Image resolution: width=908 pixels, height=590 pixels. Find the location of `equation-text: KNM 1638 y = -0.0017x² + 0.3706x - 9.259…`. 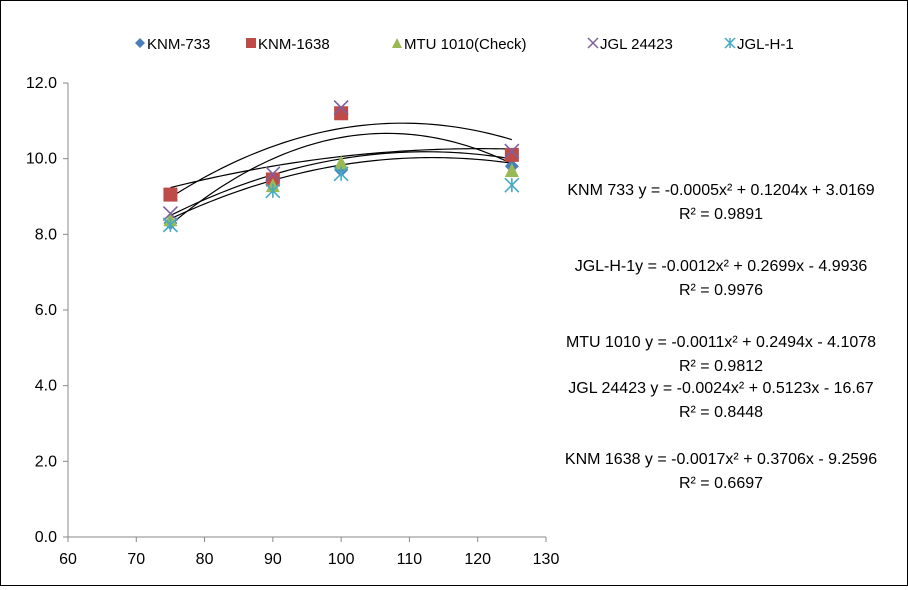

equation-text: KNM 1638 y = -0.0017x² + 0.3706x - 9.259… is located at coordinates (721, 459).